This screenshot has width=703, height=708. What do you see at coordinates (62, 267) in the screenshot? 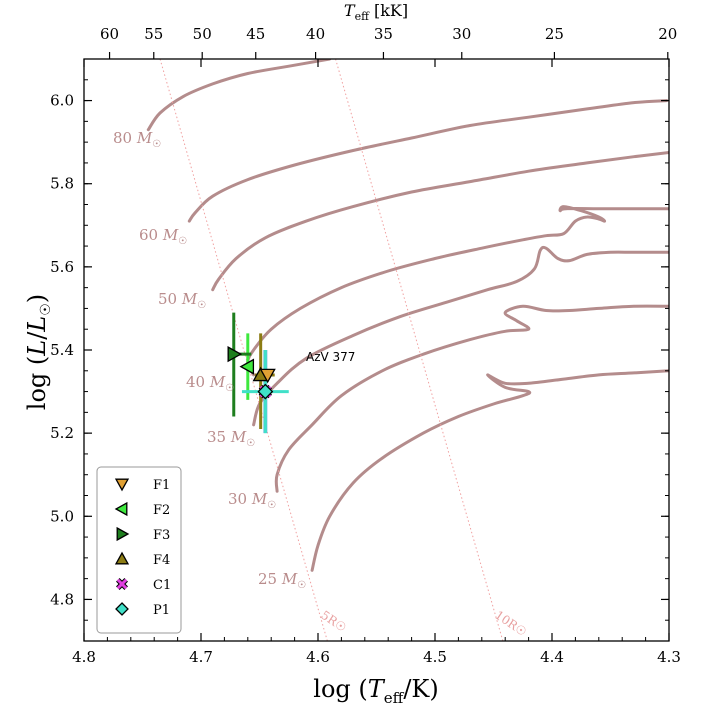
I see `y-tick-label: 5.6` at bounding box center [62, 267].